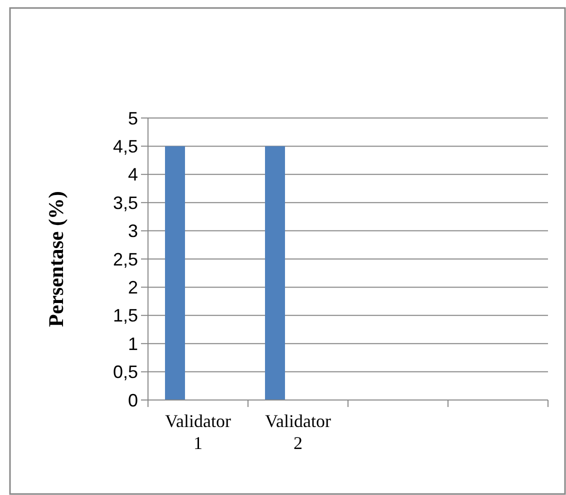 The height and width of the screenshot is (495, 566). I want to click on y-tick-label: 4,5, so click(125, 146).